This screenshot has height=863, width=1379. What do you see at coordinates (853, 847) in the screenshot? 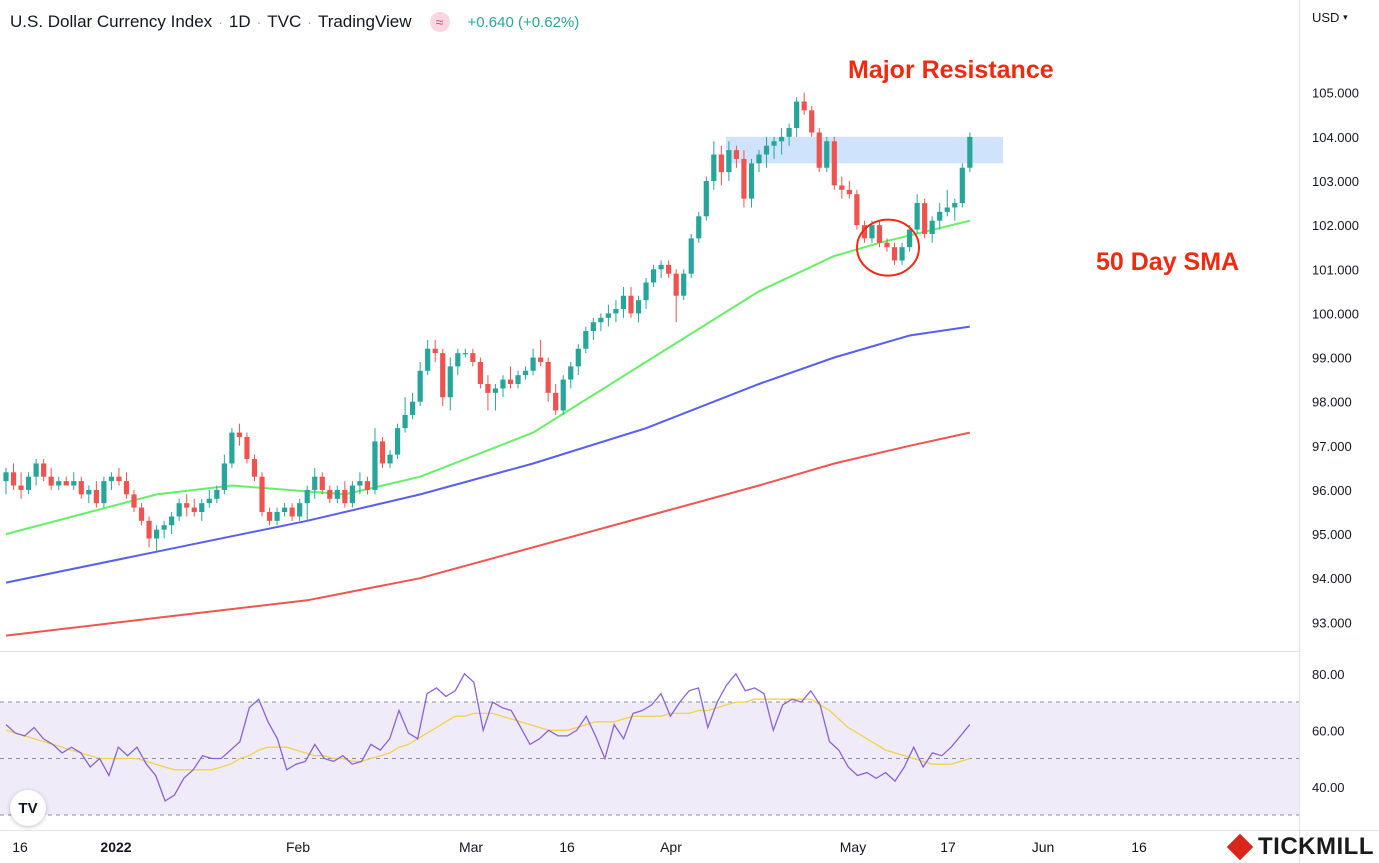
I see `time-tick-label: May` at bounding box center [853, 847].